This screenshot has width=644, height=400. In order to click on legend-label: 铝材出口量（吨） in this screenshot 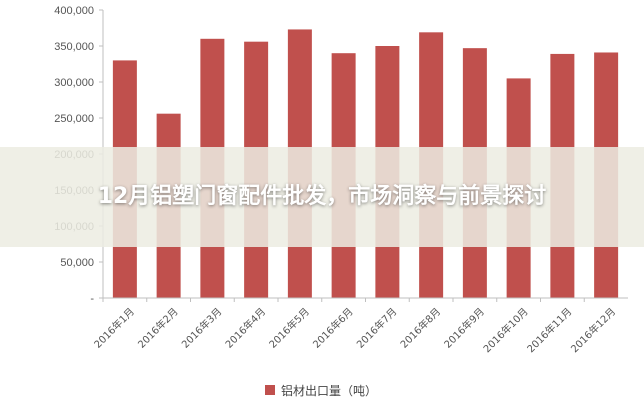, I will do `click(329, 390)`.